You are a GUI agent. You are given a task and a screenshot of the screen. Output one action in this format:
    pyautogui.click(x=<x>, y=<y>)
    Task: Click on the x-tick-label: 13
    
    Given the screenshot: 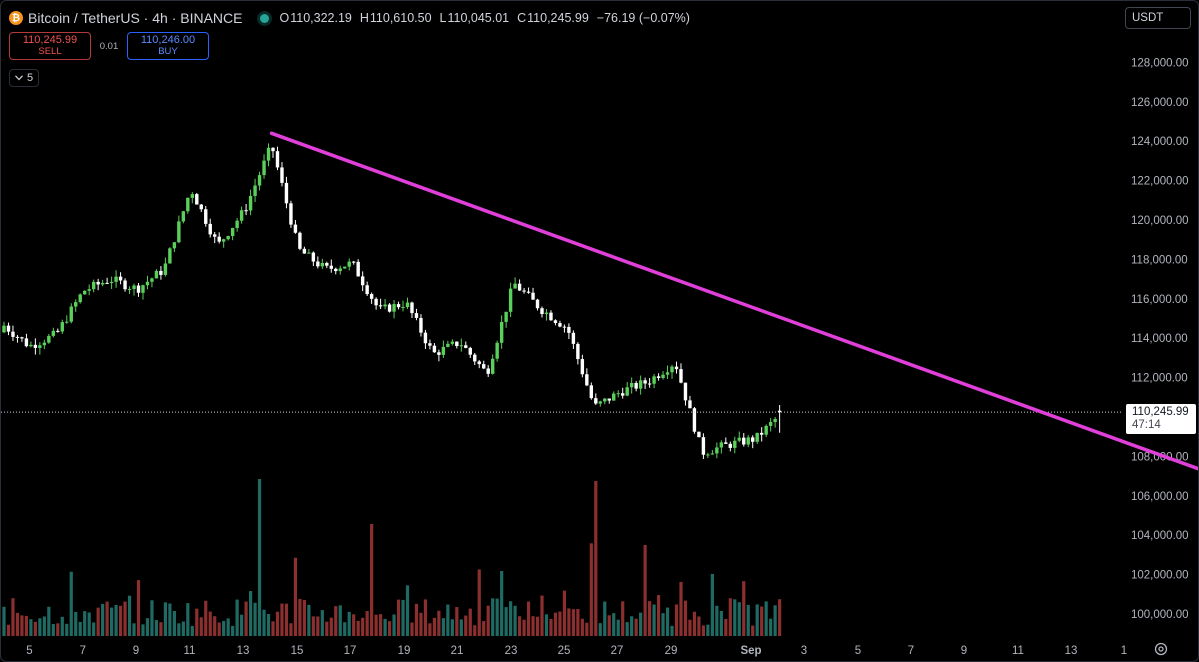 What is the action you would take?
    pyautogui.click(x=243, y=651)
    